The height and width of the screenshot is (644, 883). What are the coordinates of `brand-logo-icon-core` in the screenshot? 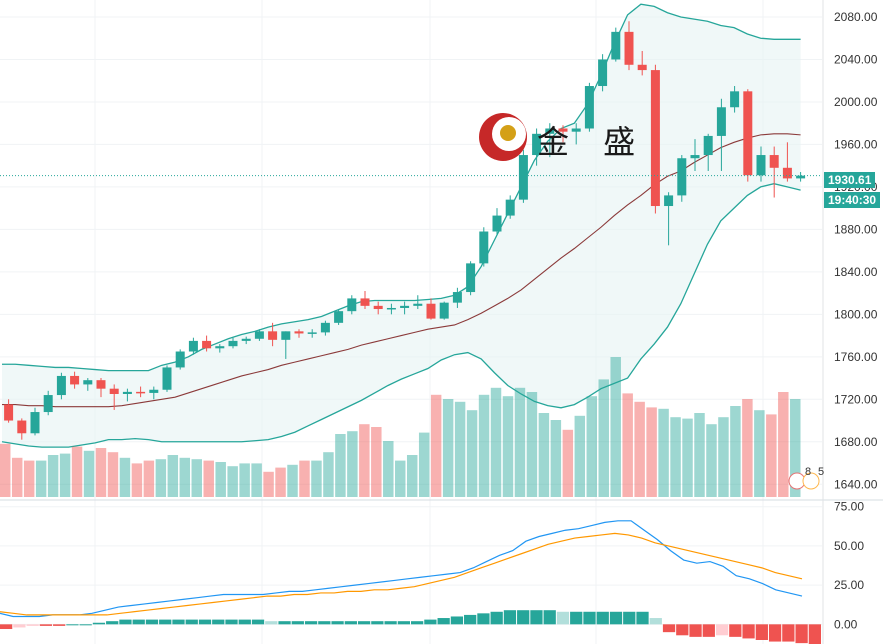 It's located at (508, 133).